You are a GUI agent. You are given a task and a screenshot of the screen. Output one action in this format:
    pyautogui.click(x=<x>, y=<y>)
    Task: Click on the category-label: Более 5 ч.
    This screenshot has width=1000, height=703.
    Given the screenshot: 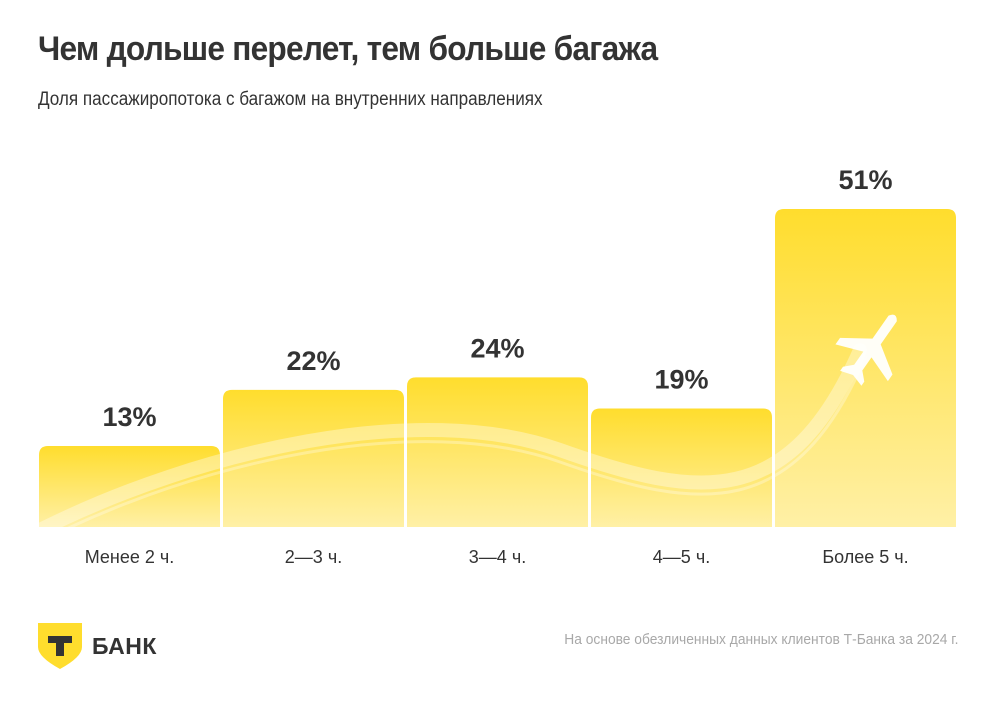 What is the action you would take?
    pyautogui.click(x=865, y=557)
    